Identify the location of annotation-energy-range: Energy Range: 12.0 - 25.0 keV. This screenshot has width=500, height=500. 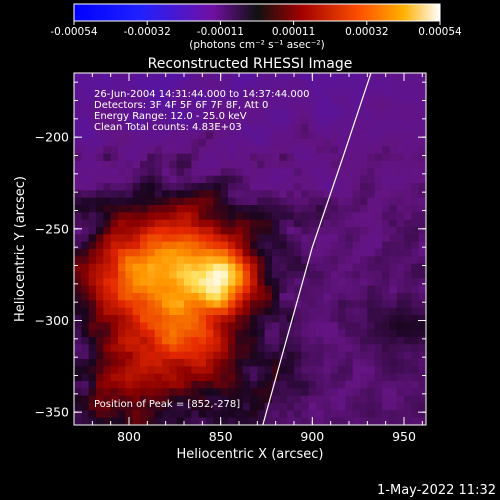
(170, 116).